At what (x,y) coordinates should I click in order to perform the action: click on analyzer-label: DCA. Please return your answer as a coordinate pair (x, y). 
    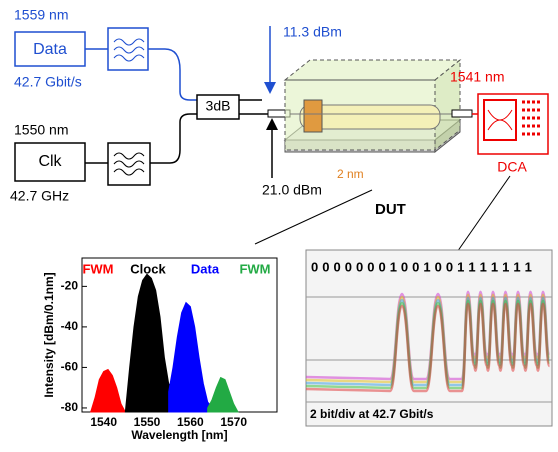
    Looking at the image, I should click on (512, 167).